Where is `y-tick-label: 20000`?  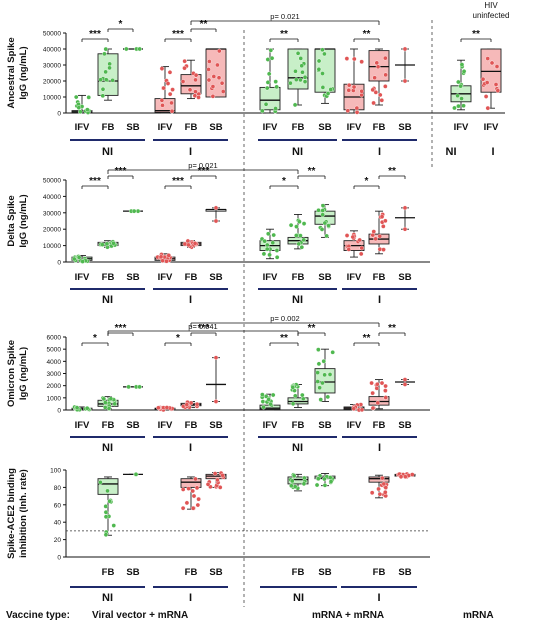 y-tick-label: 20000 is located at coordinates (52, 82).